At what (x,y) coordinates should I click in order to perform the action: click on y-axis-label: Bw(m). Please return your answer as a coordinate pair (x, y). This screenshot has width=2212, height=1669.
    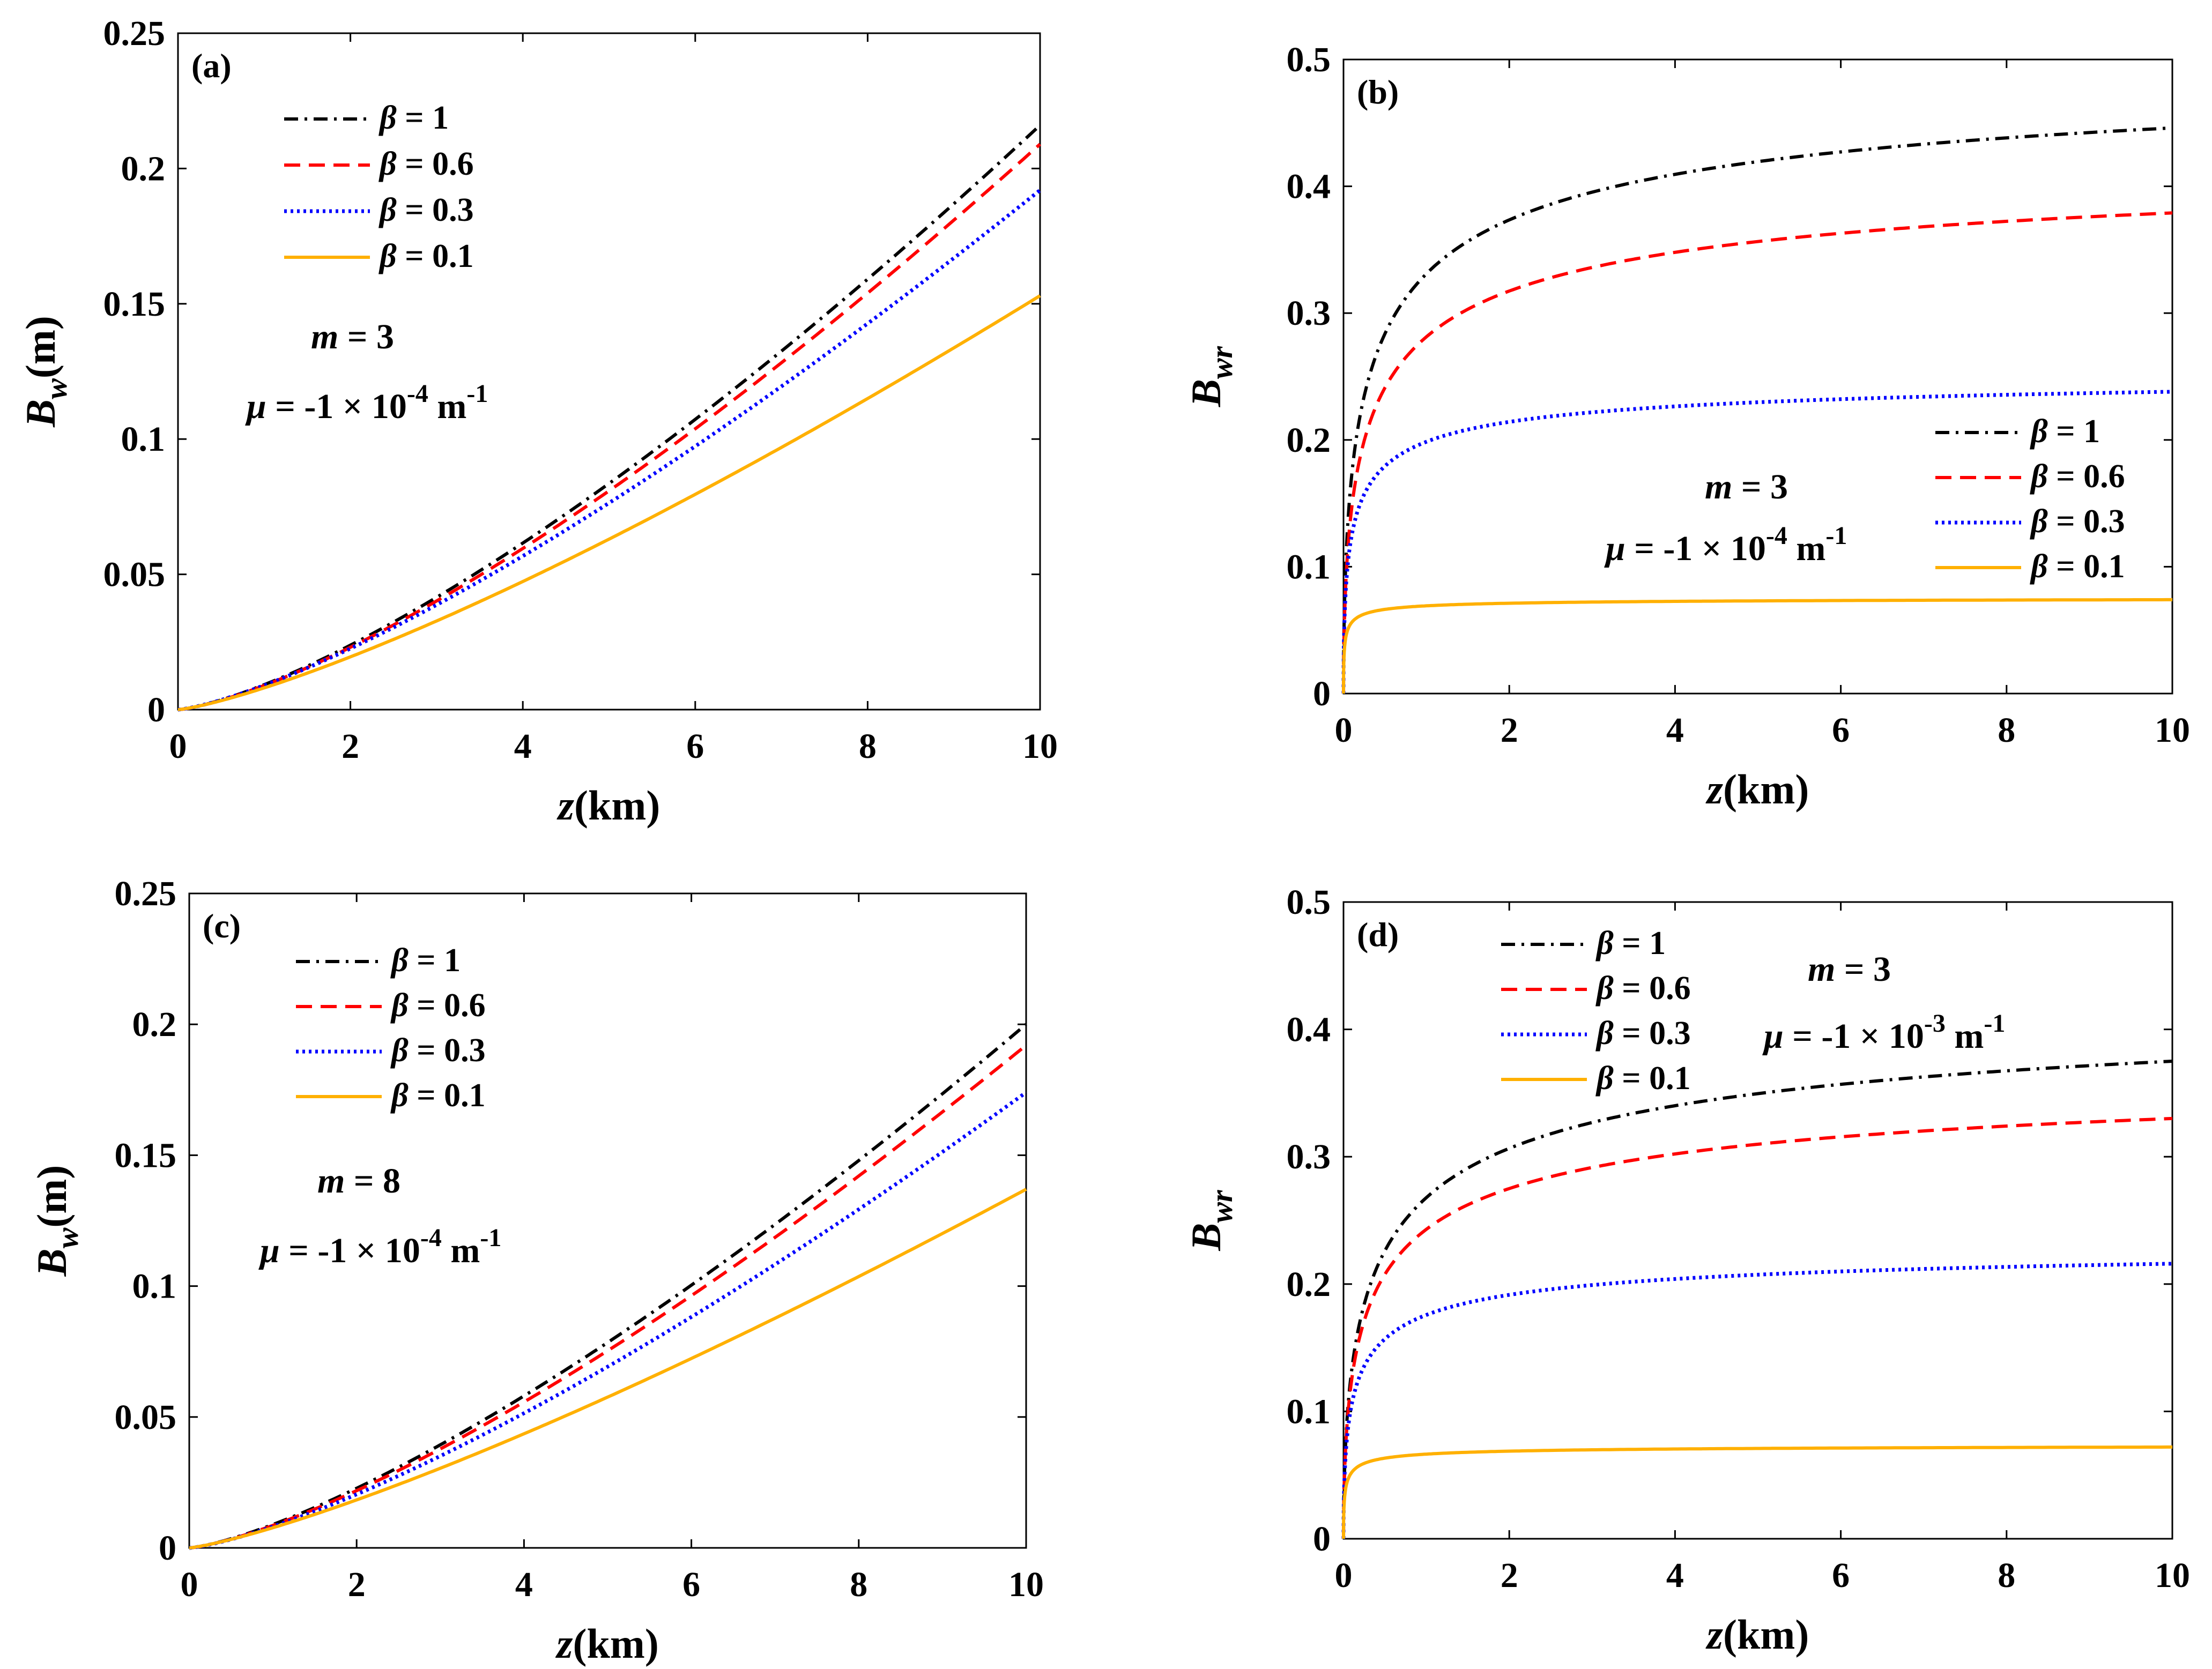
    Looking at the image, I should click on (56, 1221).